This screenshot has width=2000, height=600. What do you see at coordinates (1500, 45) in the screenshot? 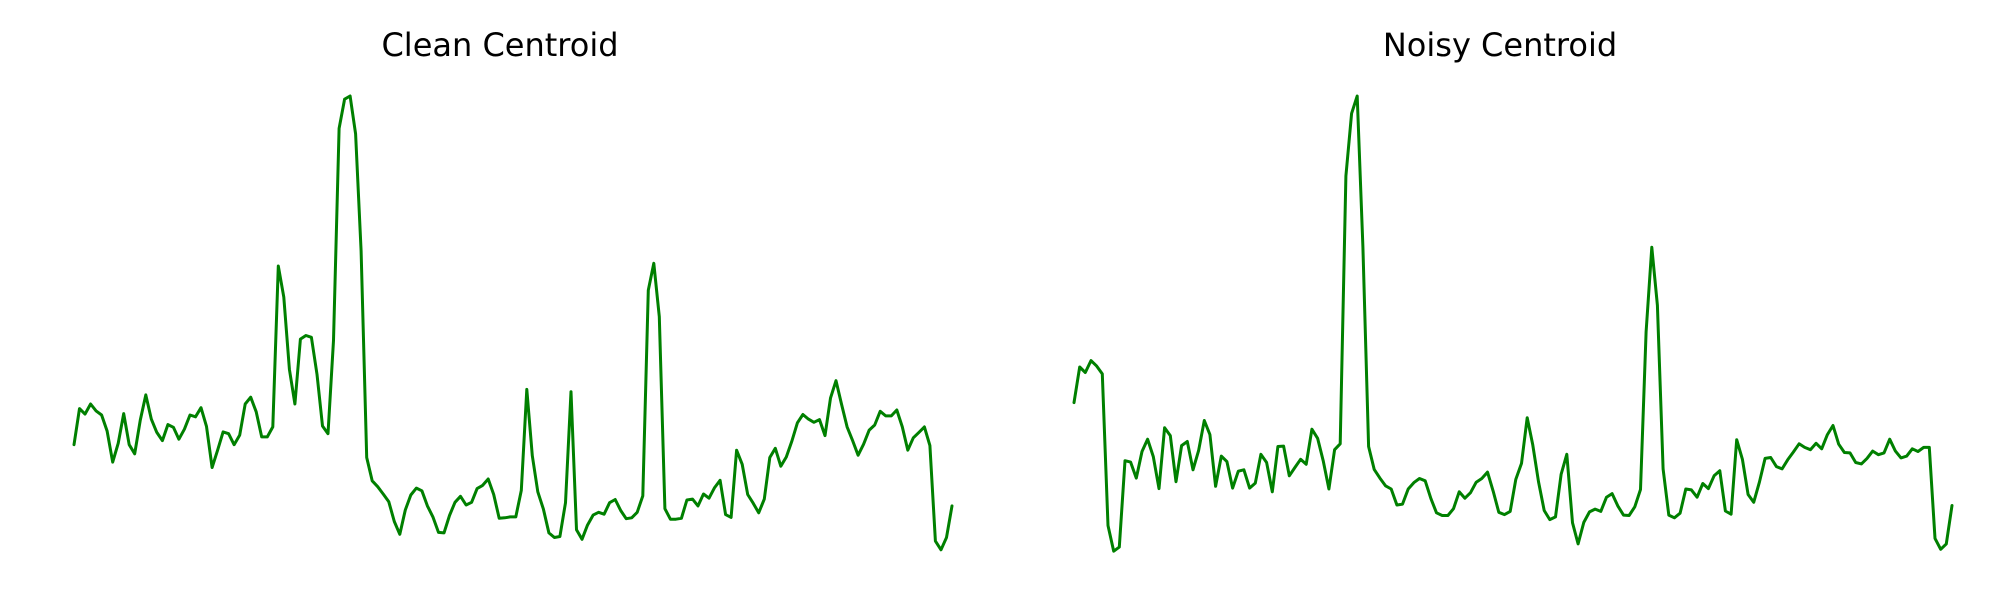
I see `chart-title: Noisy Centroid` at bounding box center [1500, 45].